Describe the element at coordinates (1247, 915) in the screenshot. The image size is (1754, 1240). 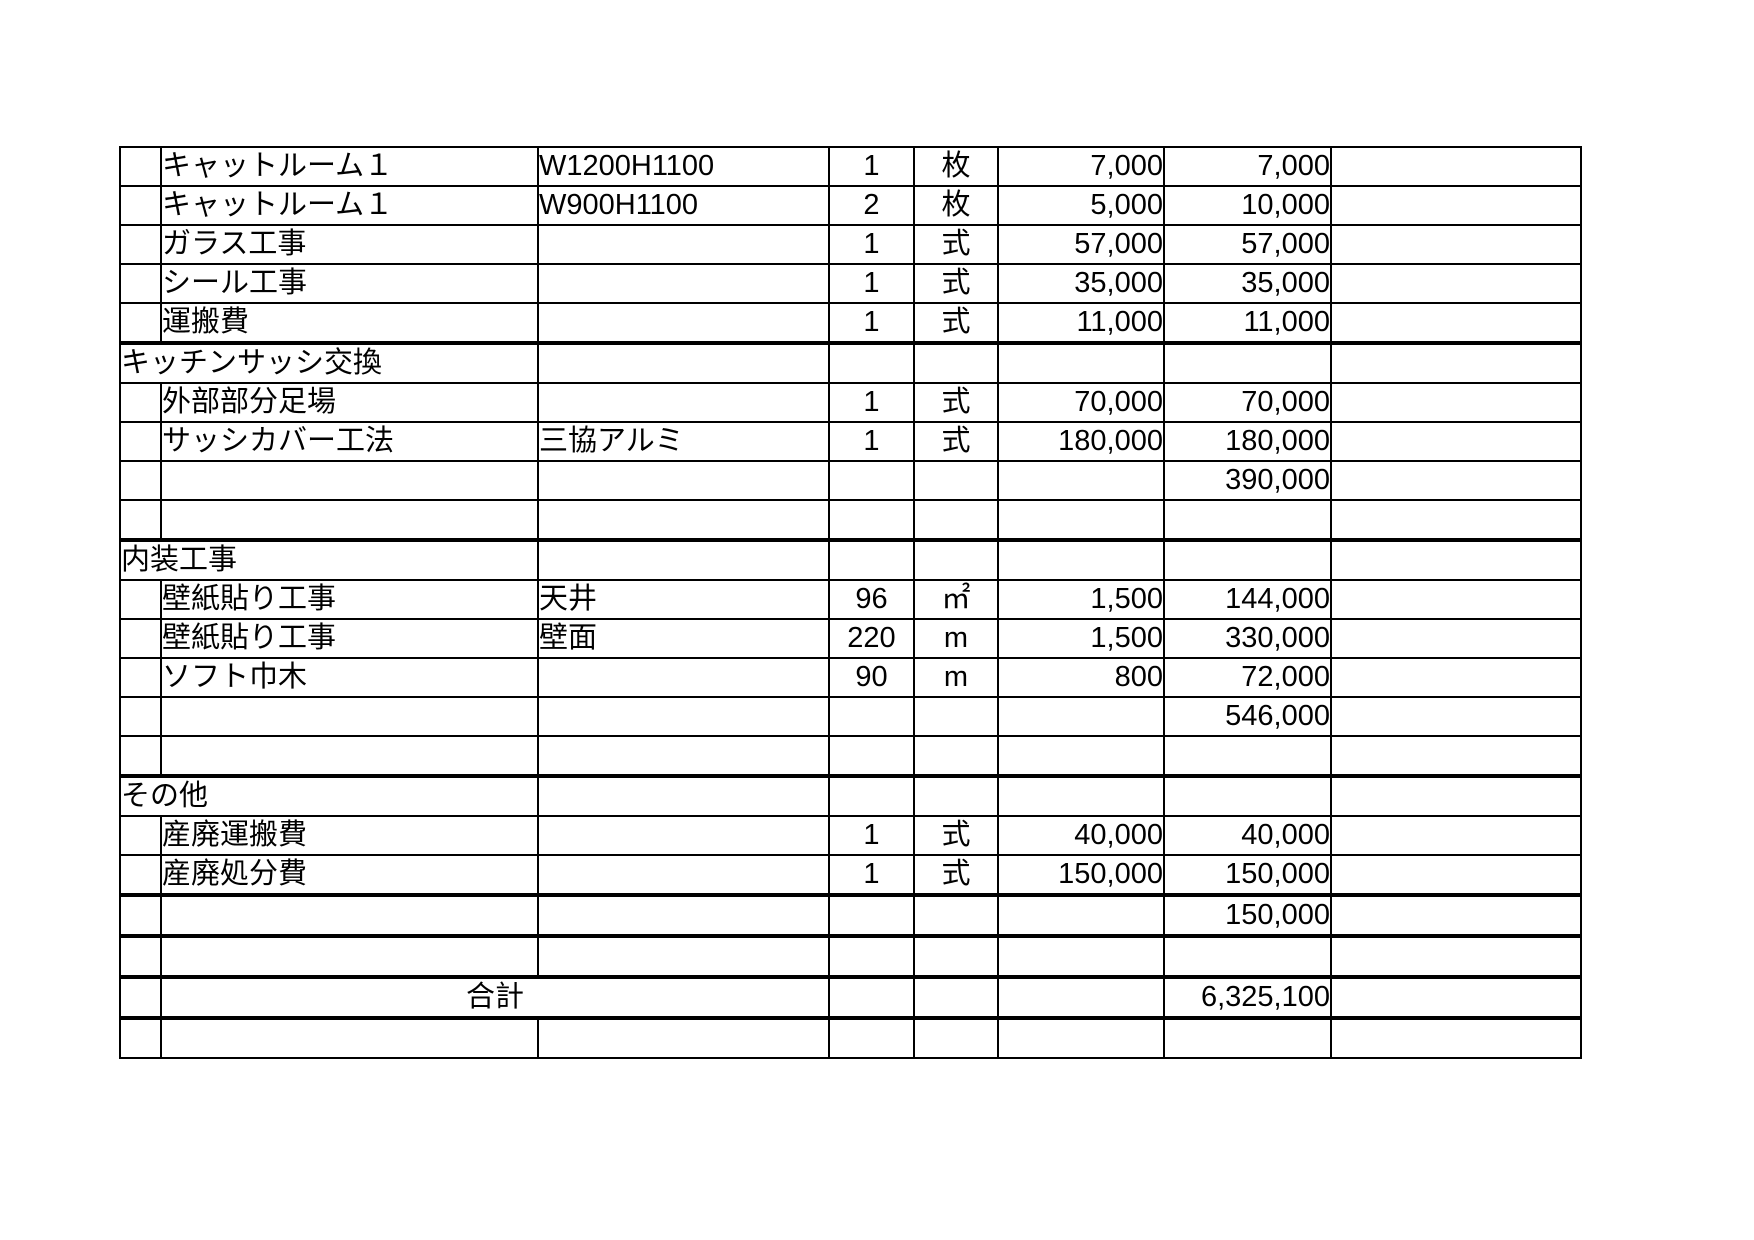
I see `cell-subtotal-amount: 150,000` at that location.